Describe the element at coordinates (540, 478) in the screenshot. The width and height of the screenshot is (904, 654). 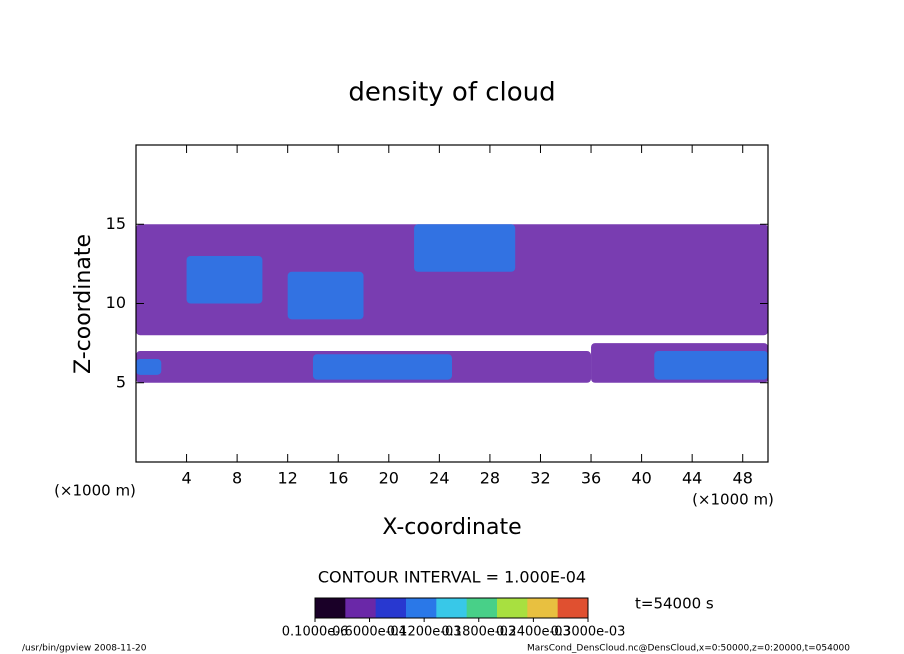
I see `x-tick-label: 32` at that location.